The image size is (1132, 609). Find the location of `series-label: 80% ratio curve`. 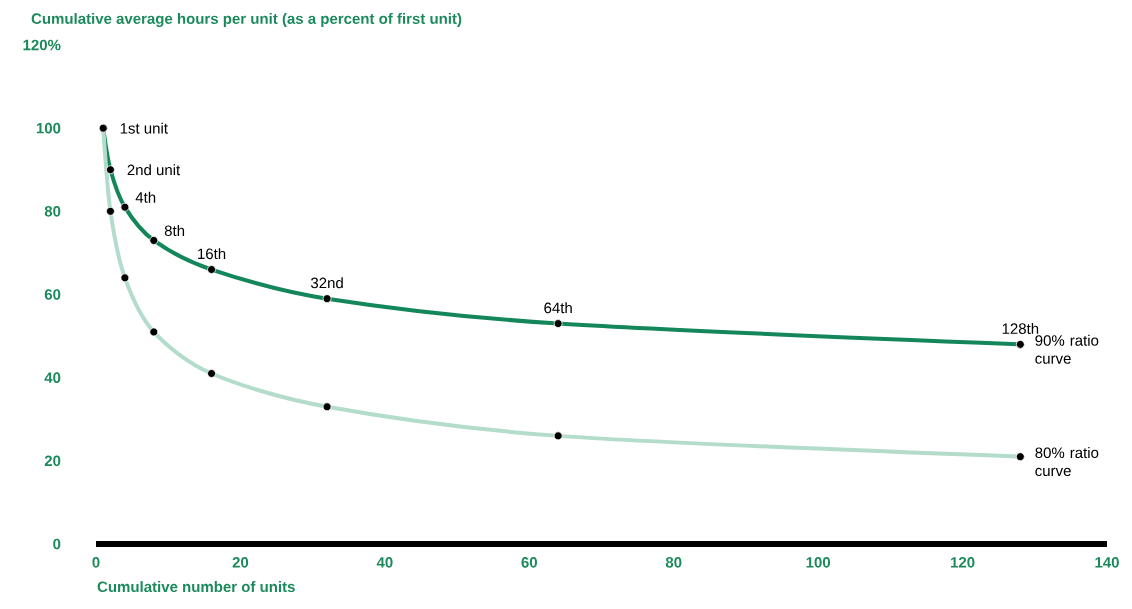

series-label: 80% ratio curve is located at coordinates (1067, 462).